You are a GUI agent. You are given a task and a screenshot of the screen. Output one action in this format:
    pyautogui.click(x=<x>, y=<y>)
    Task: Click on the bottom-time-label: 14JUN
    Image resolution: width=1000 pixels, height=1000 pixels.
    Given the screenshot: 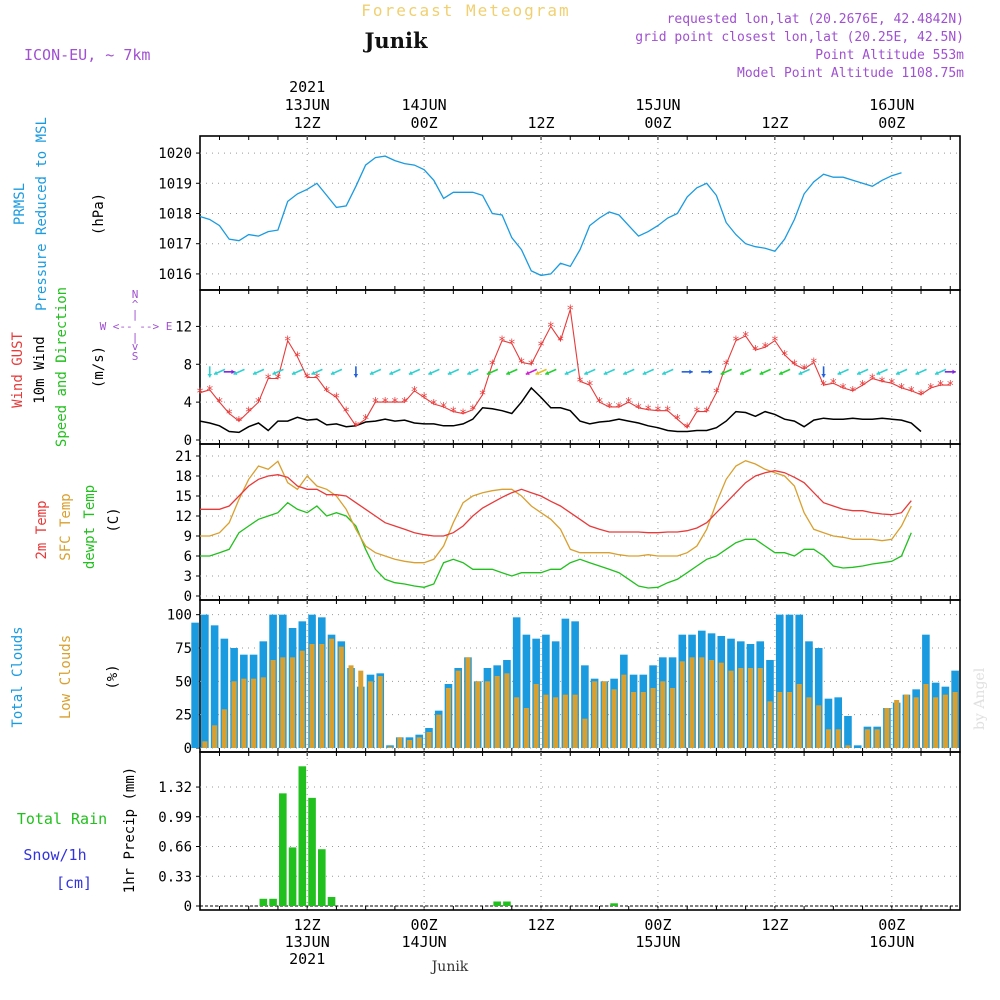 What is the action you would take?
    pyautogui.click(x=424, y=942)
    